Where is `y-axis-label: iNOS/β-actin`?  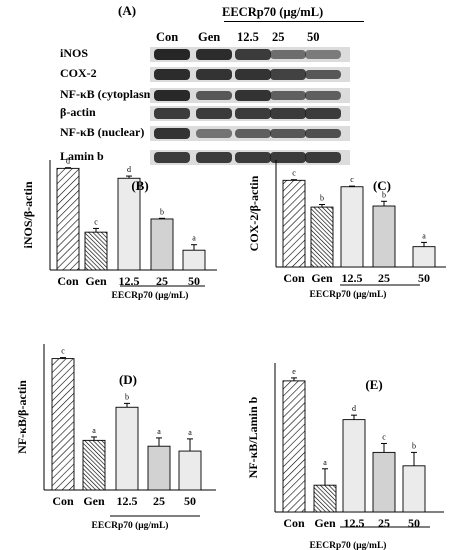 y-axis-label: iNOS/β-actin is located at coordinates (28, 214).